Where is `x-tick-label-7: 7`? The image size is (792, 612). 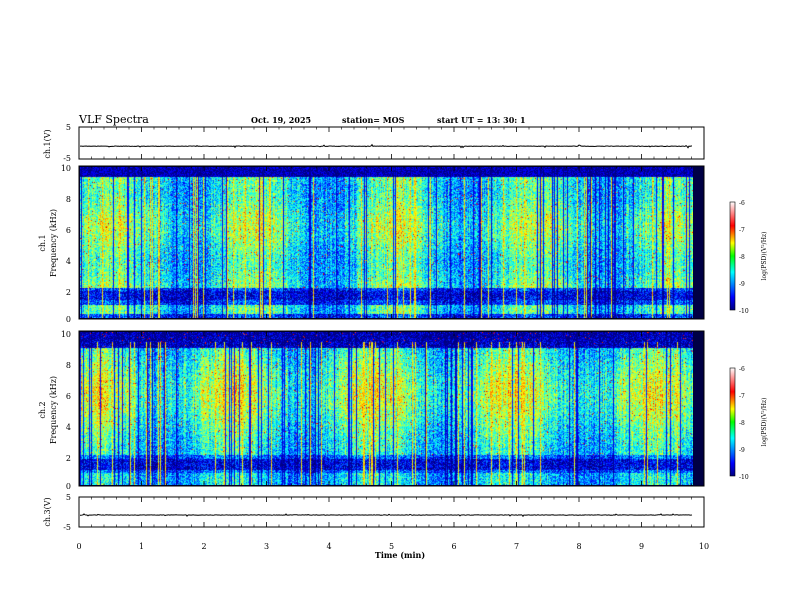 x-tick-label-7: 7 is located at coordinates (516, 546).